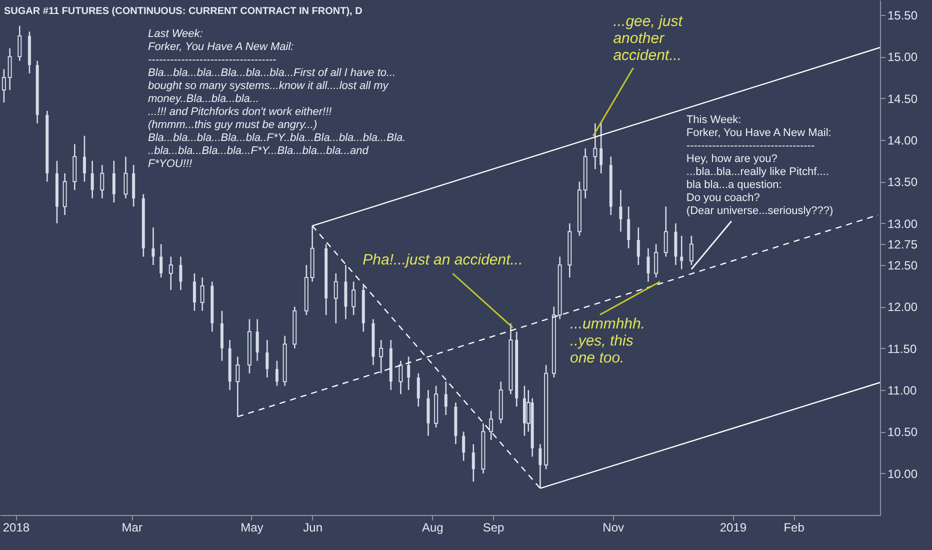  I want to click on y-tick-label: 13.00, so click(903, 223).